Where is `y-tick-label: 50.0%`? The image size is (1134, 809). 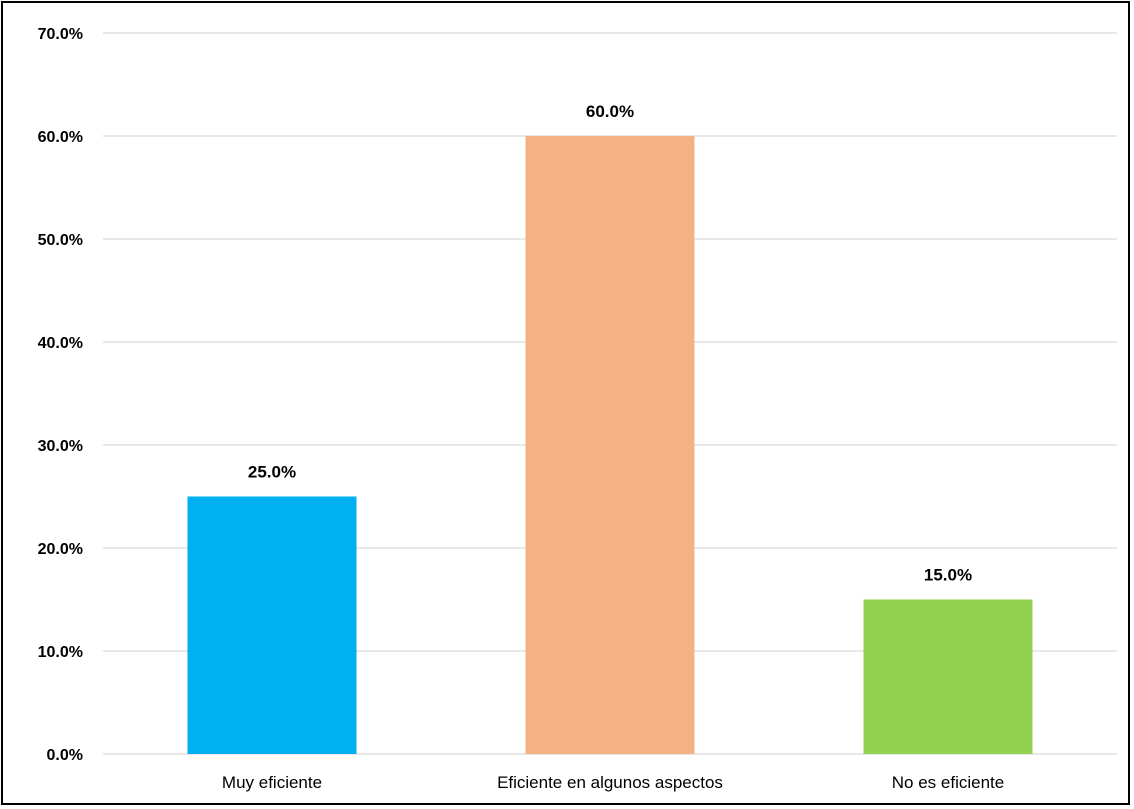 y-tick-label: 50.0% is located at coordinates (60, 240).